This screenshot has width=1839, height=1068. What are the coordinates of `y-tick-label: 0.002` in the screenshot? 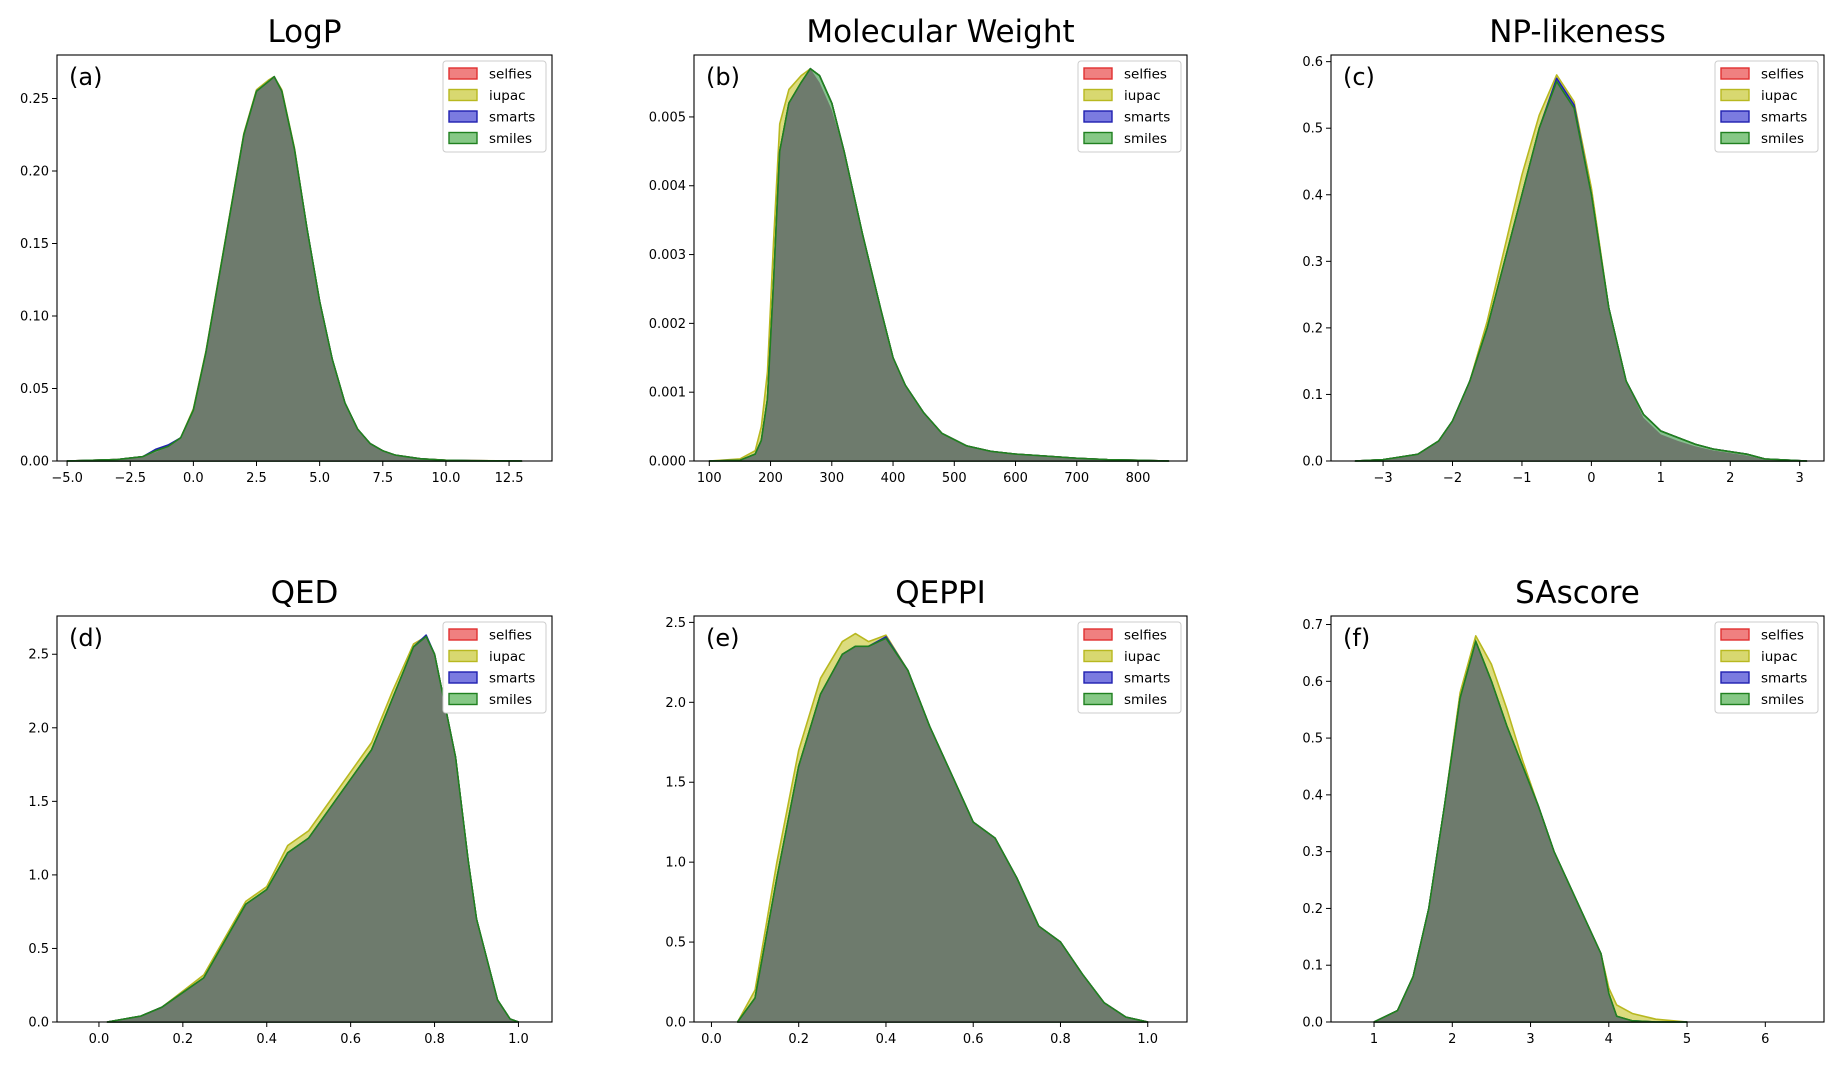 It's located at (667, 324).